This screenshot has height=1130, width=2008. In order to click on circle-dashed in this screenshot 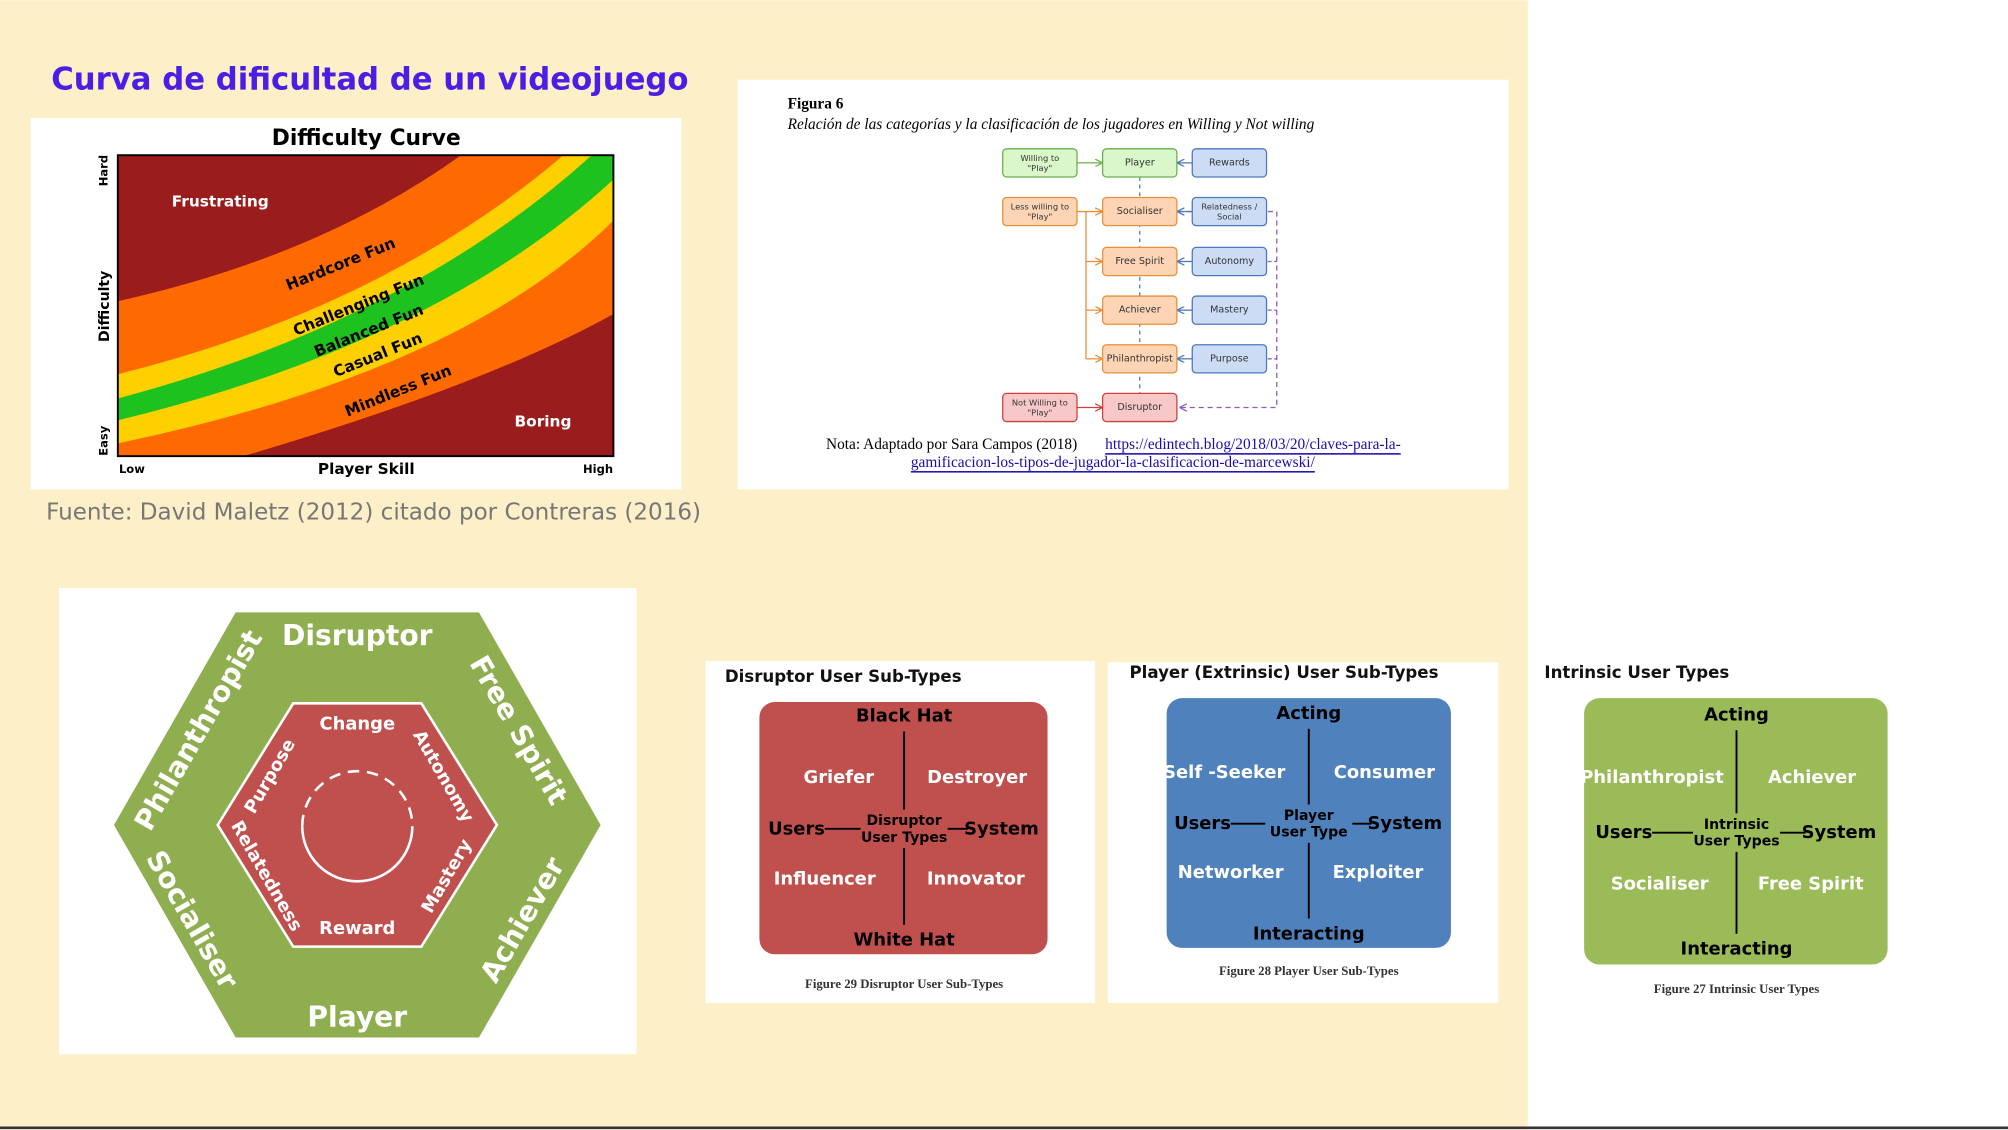, I will do `click(357, 798)`.